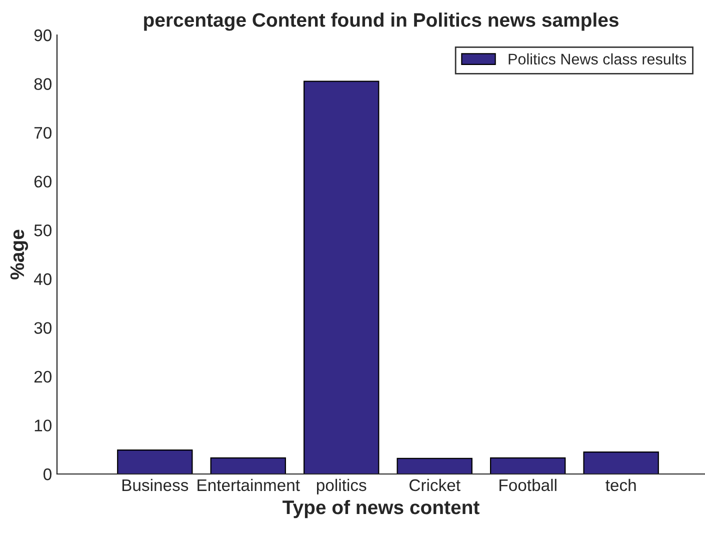 This screenshot has width=705, height=537. What do you see at coordinates (381, 21) in the screenshot?
I see `chart-title: percentage Content found in Politics news samples` at bounding box center [381, 21].